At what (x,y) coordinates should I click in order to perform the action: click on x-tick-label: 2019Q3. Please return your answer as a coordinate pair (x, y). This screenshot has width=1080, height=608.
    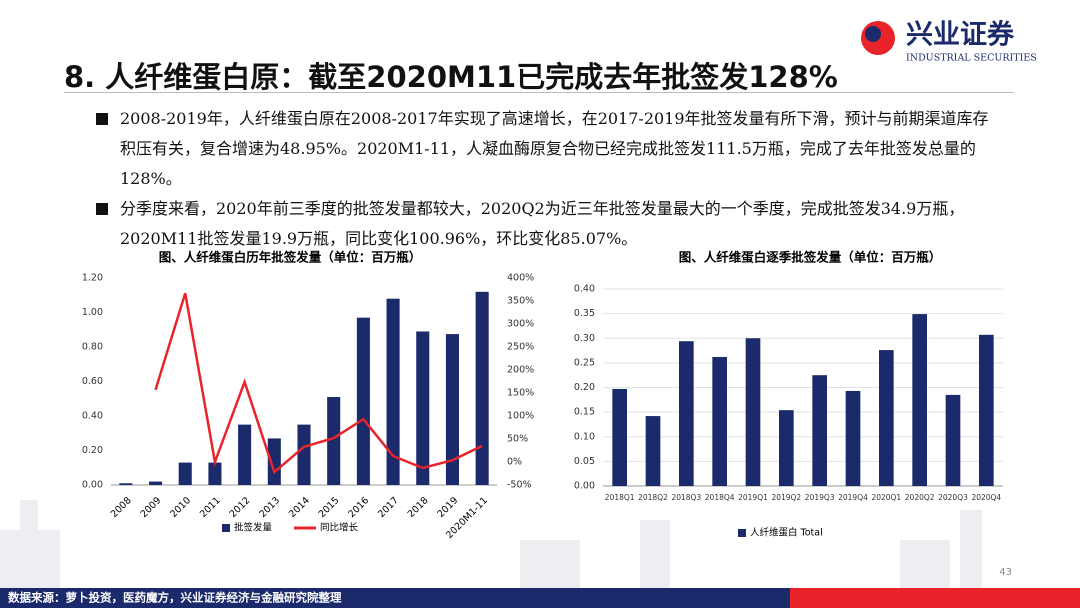
    Looking at the image, I should click on (820, 497).